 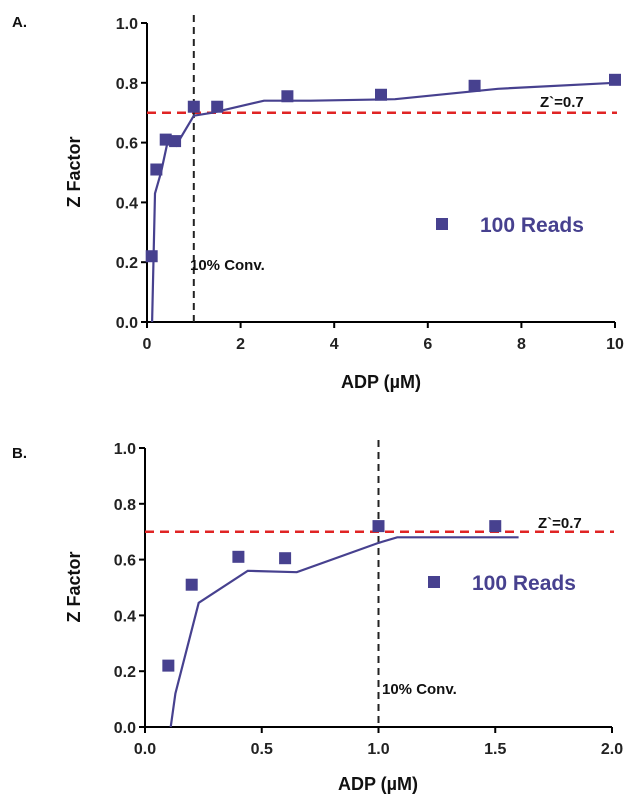 I want to click on x-tick-label: 1.0, so click(x=378, y=749).